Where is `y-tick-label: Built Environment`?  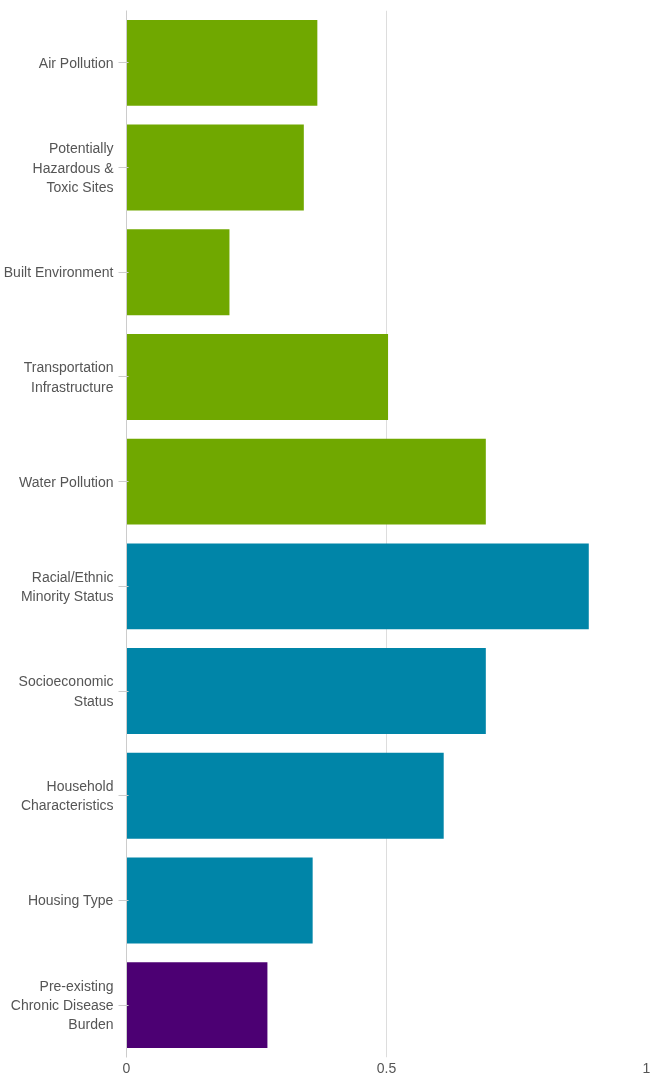
y-tick-label: Built Environment is located at coordinates (58, 272).